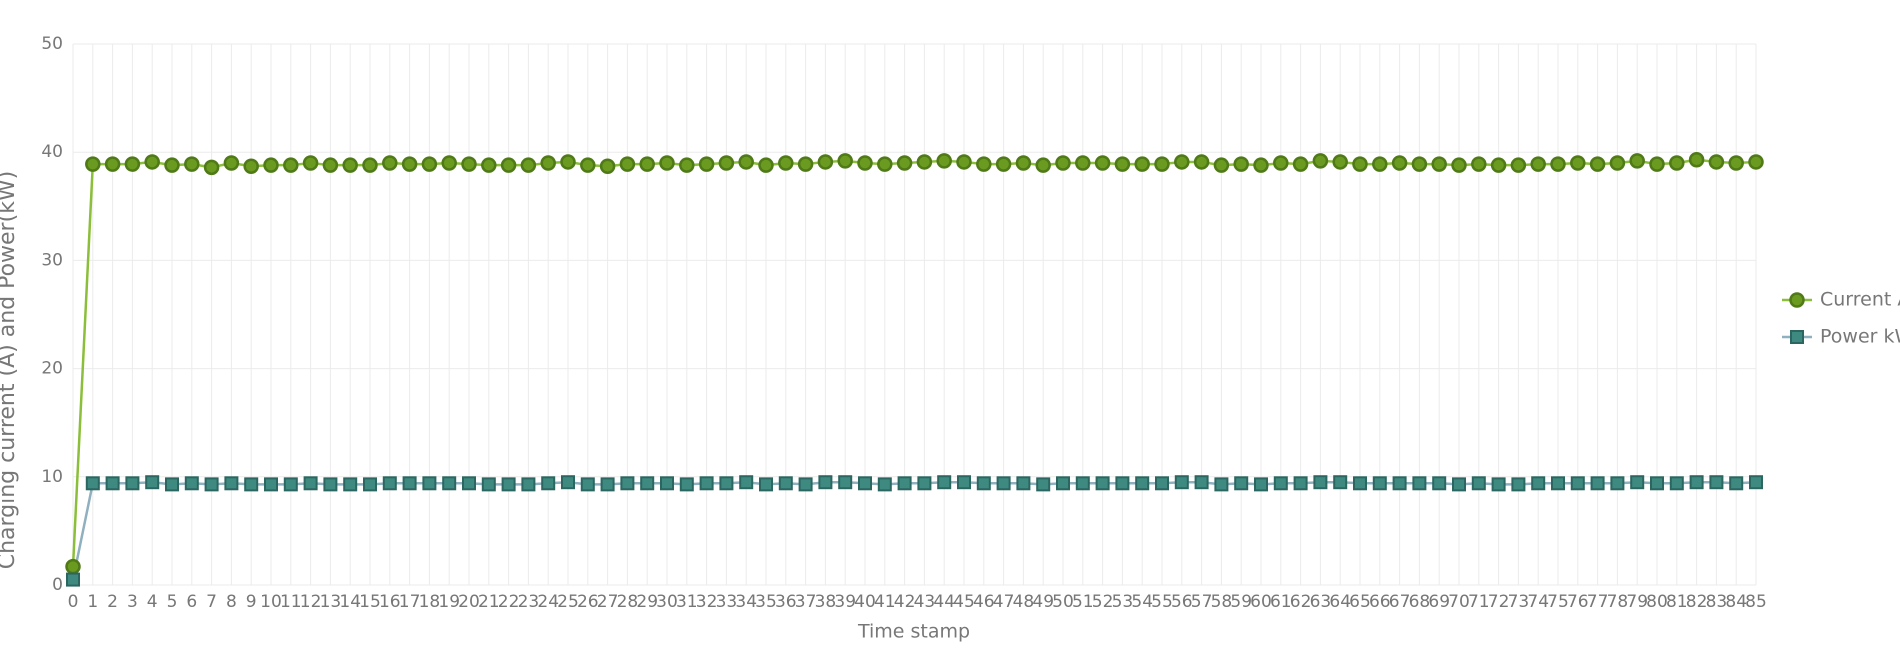 The image size is (1900, 670). What do you see at coordinates (231, 602) in the screenshot?
I see `x-tick-label: 8` at bounding box center [231, 602].